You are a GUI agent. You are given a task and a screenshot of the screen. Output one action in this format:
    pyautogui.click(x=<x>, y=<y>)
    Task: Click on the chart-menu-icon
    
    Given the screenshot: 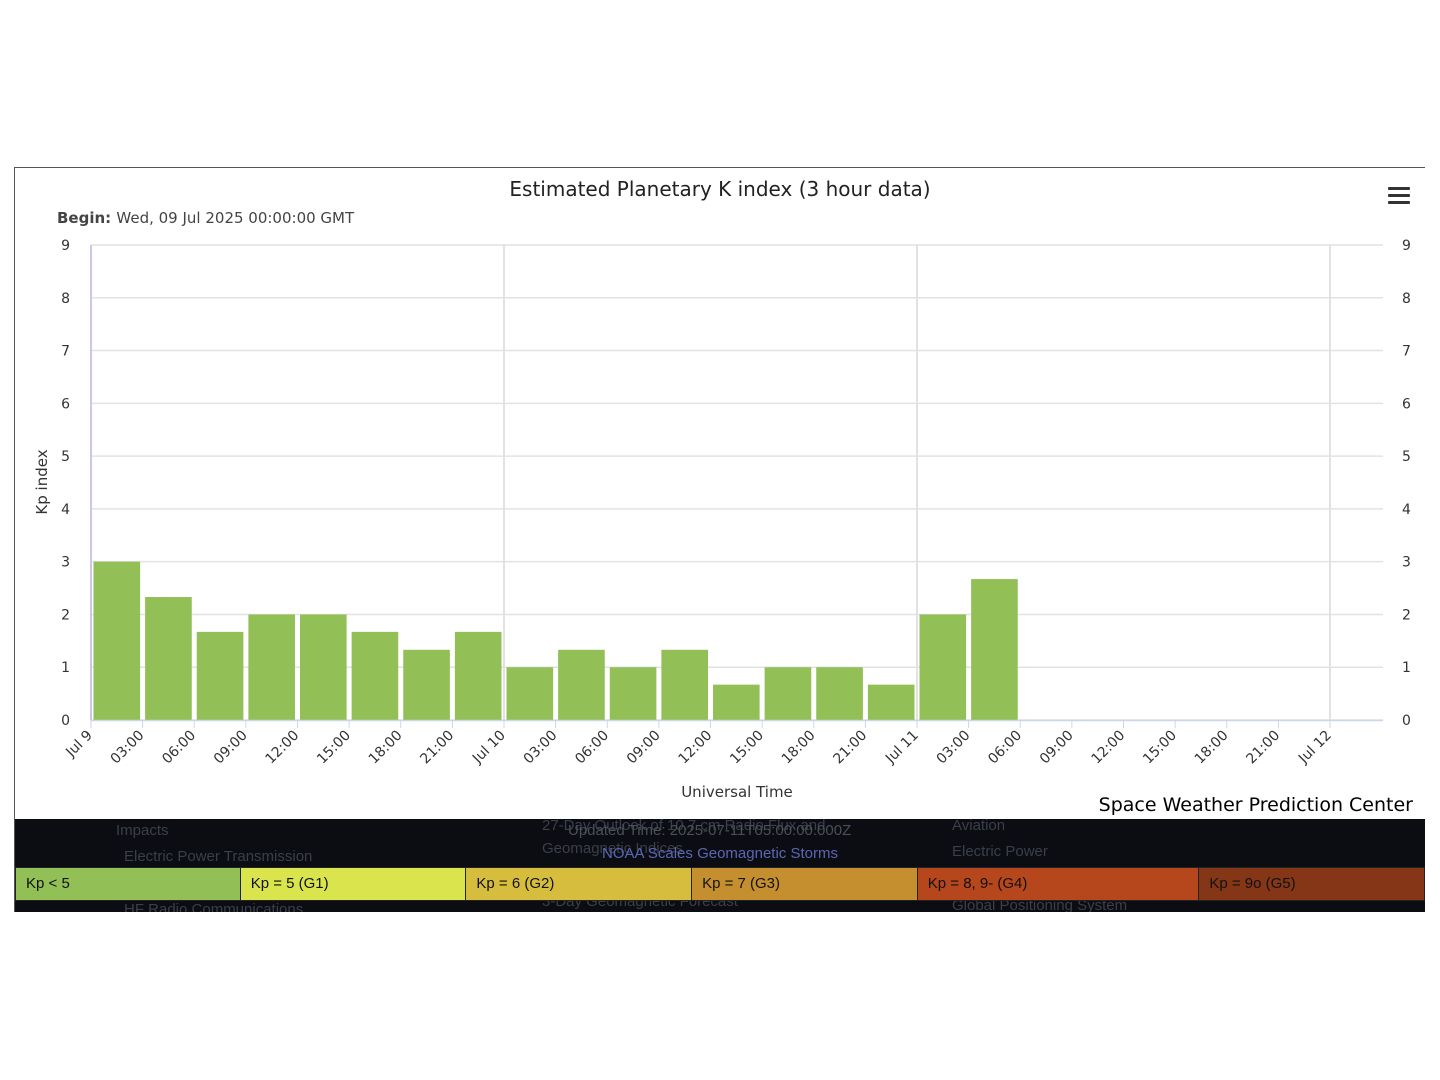 What is the action you would take?
    pyautogui.click(x=1399, y=197)
    